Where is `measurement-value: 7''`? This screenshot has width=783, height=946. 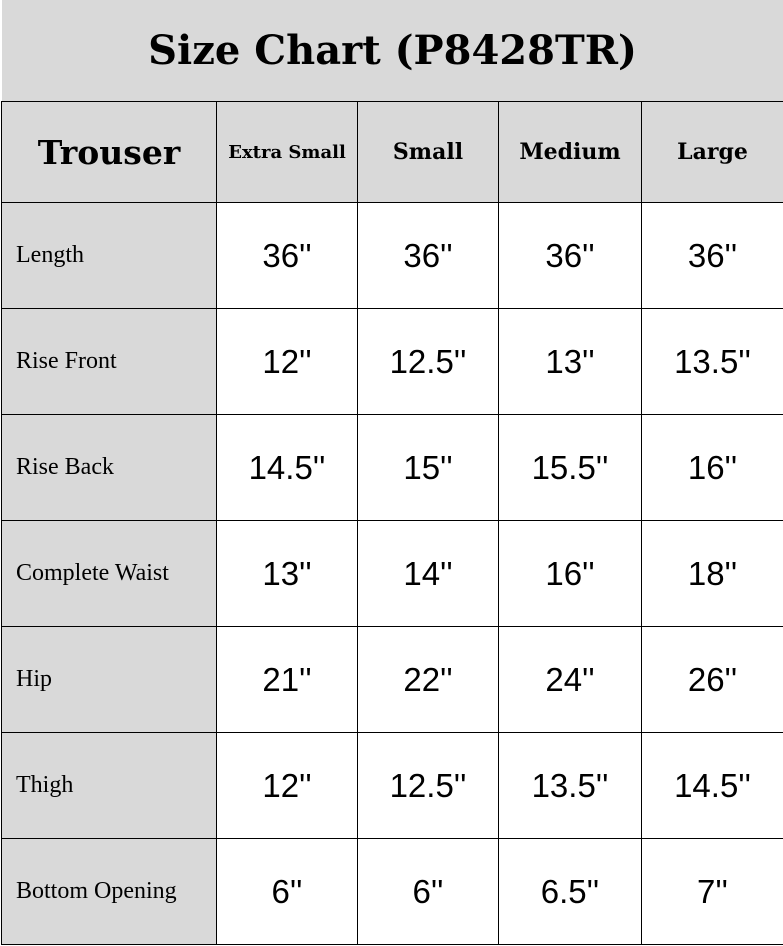 measurement-value: 7'' is located at coordinates (712, 891).